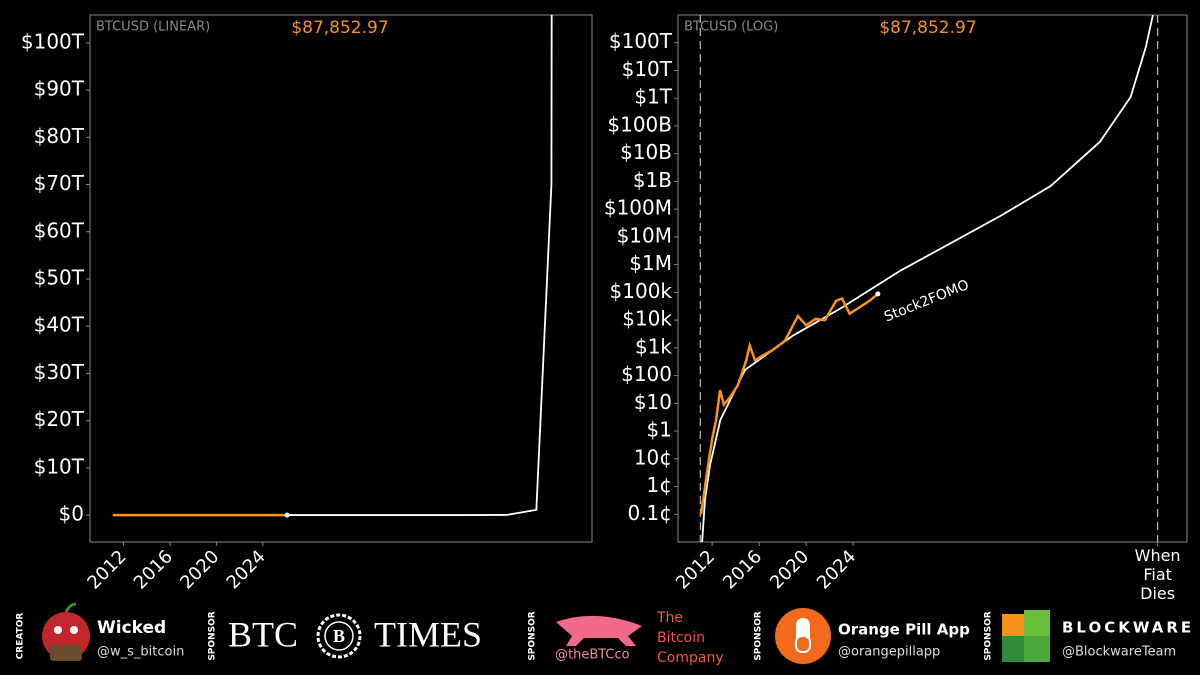 This screenshot has width=1200, height=675. What do you see at coordinates (638, 208) in the screenshot?
I see `y-tick-label: $100M` at bounding box center [638, 208].